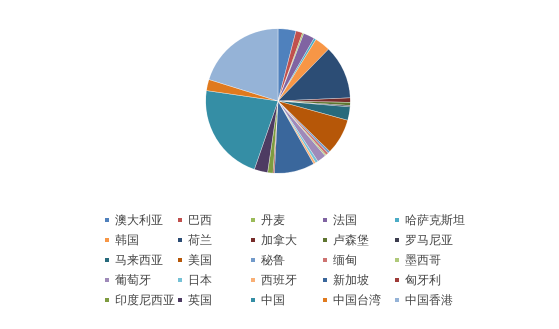 The image size is (559, 329). Describe the element at coordinates (127, 240) in the screenshot. I see `legend-label: 韩国` at that location.